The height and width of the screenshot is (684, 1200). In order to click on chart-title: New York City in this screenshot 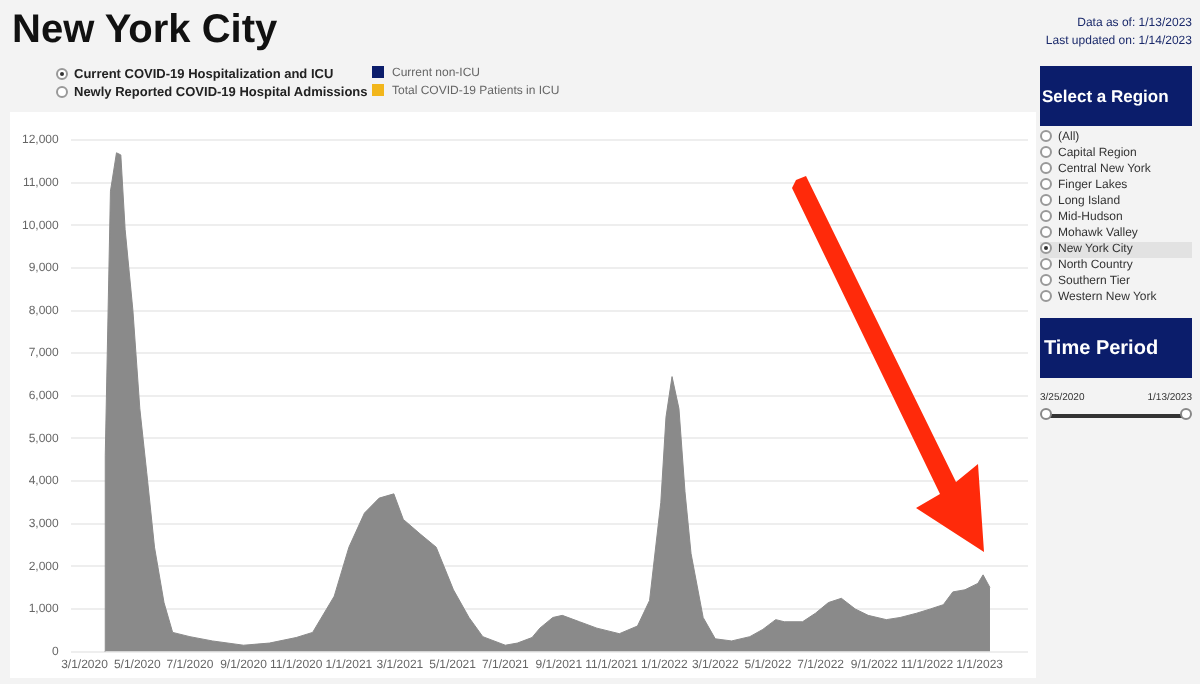, I will do `click(145, 31)`.